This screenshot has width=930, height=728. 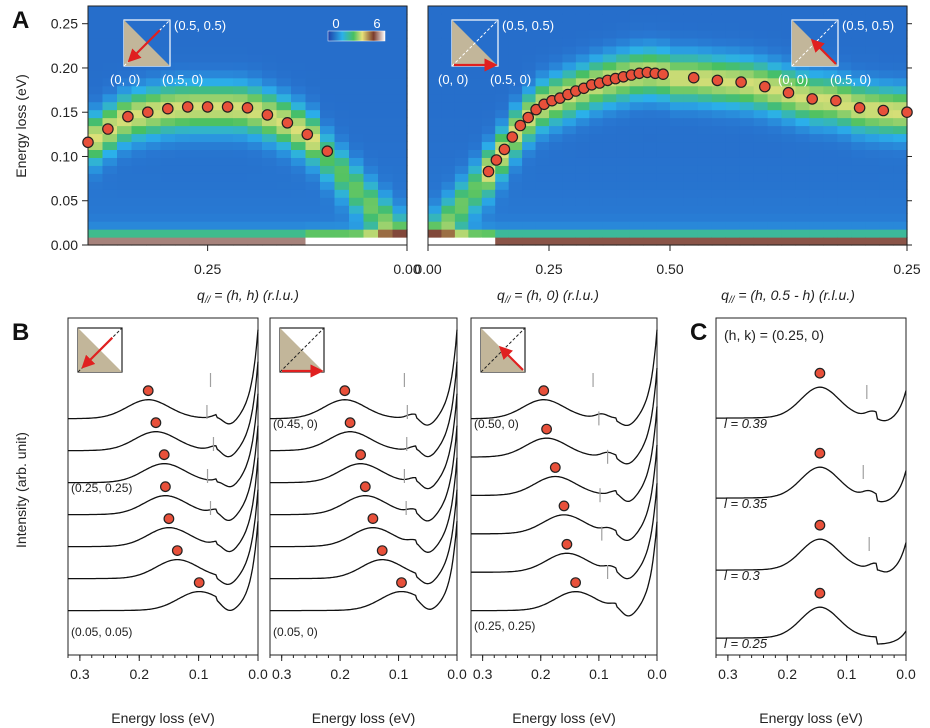 What do you see at coordinates (168, 52) in the screenshot?
I see `brillouin-zone-inset: (0.5, 0.5)(0, 0) (0.5, 0)` at bounding box center [168, 52].